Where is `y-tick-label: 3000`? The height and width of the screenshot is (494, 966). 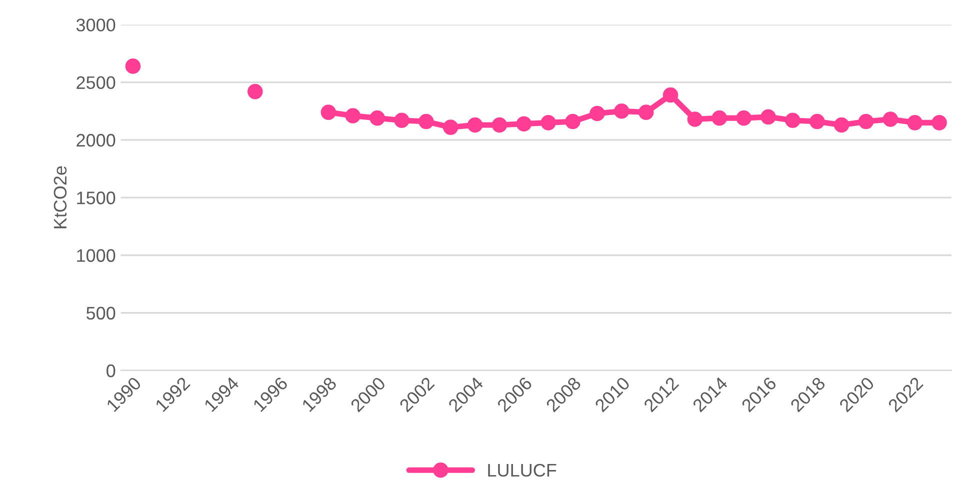
y-tick-label: 3000 is located at coordinates (96, 25).